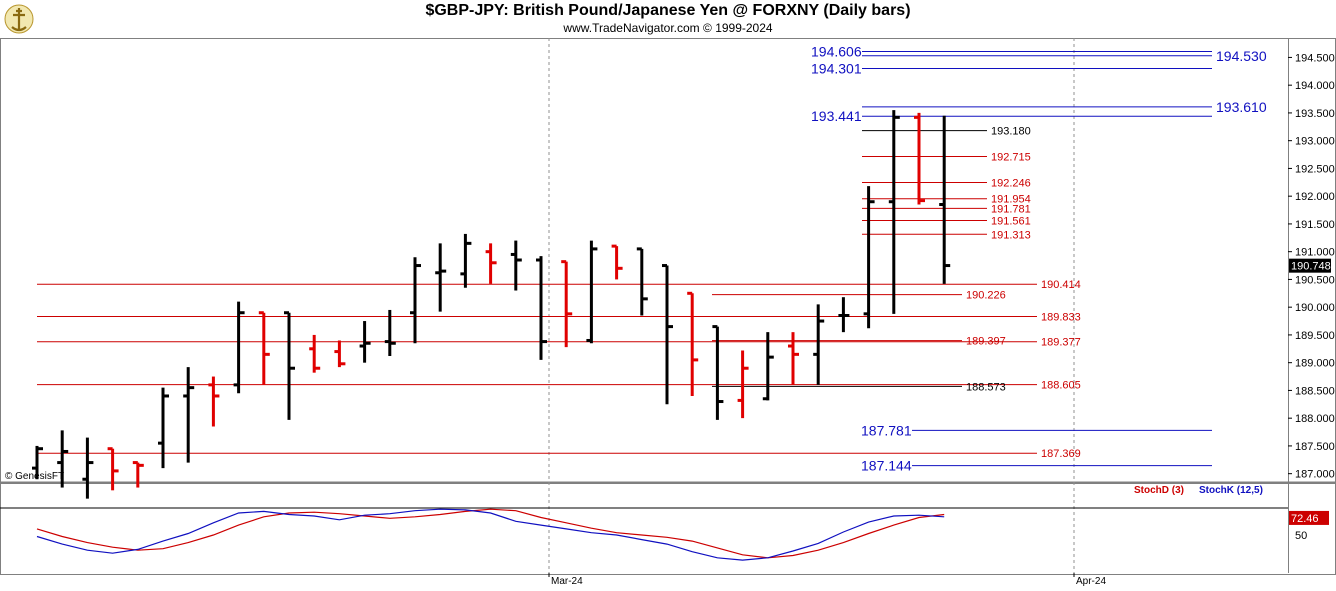 Image resolution: width=1336 pixels, height=591 pixels. What do you see at coordinates (1315, 308) in the screenshot?
I see `price-tick-label: 190.000` at bounding box center [1315, 308].